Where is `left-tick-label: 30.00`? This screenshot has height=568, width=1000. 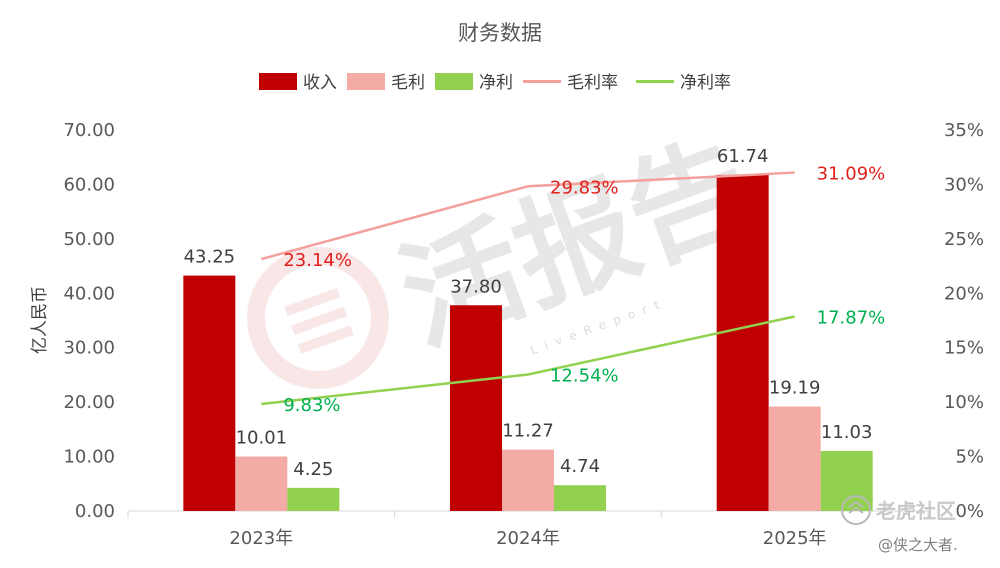 left-tick-label: 30.00 is located at coordinates (89, 348).